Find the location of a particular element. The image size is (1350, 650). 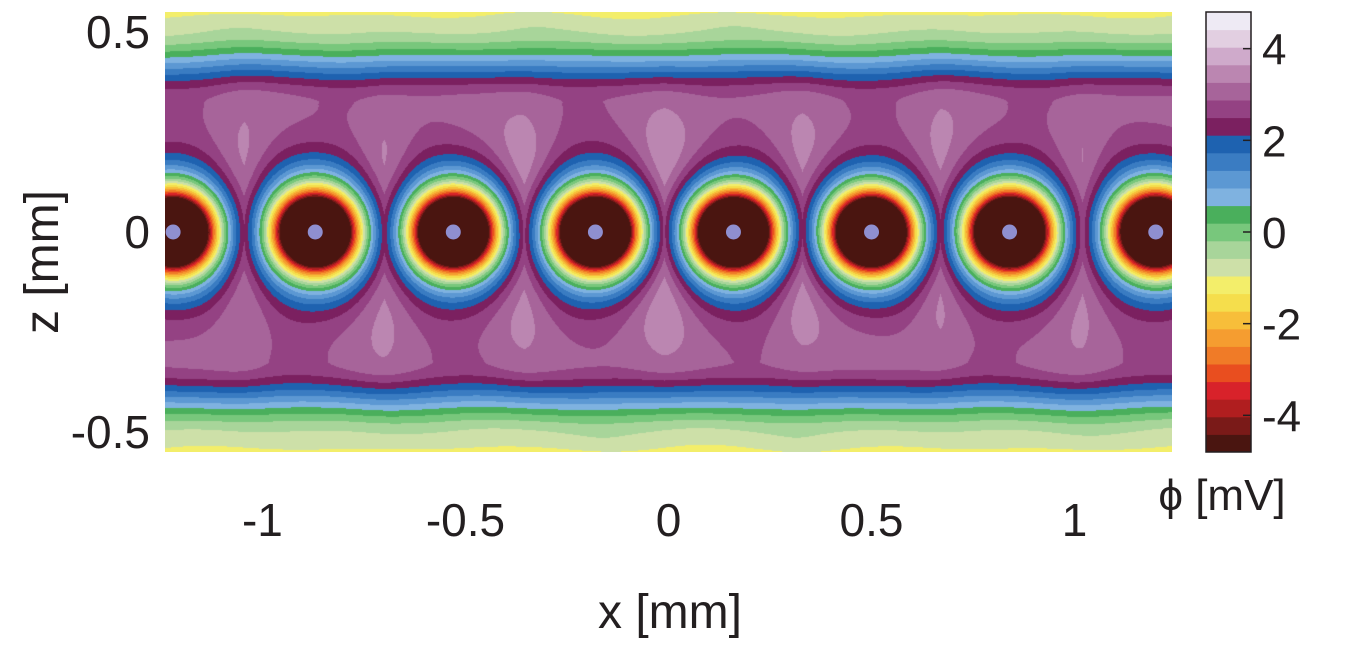

y-axis-label: z [mm] is located at coordinates (42, 262).